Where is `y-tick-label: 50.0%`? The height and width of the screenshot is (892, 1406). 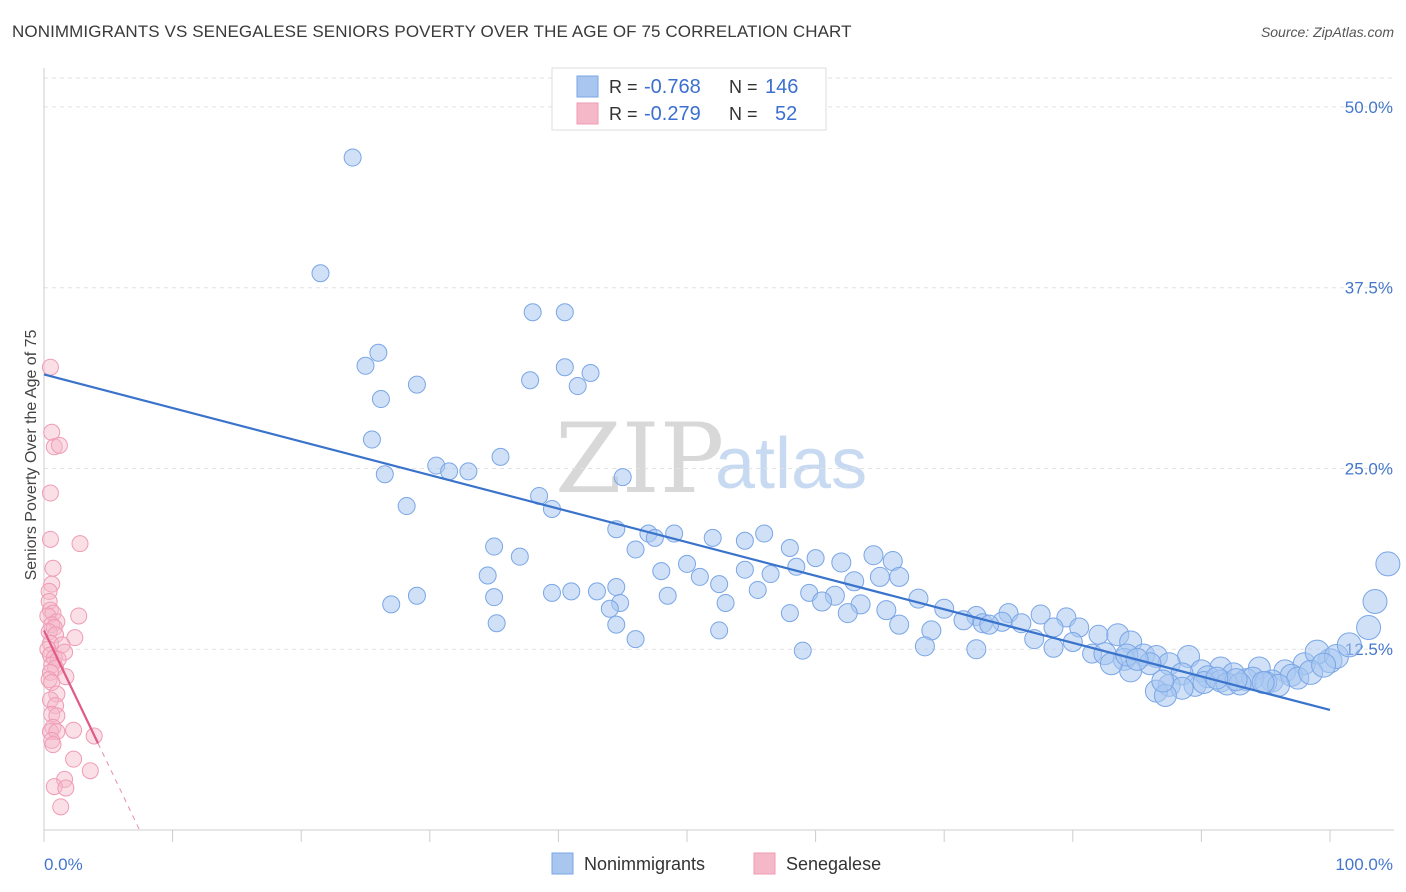
y-tick-label: 50.0% is located at coordinates (1369, 107).